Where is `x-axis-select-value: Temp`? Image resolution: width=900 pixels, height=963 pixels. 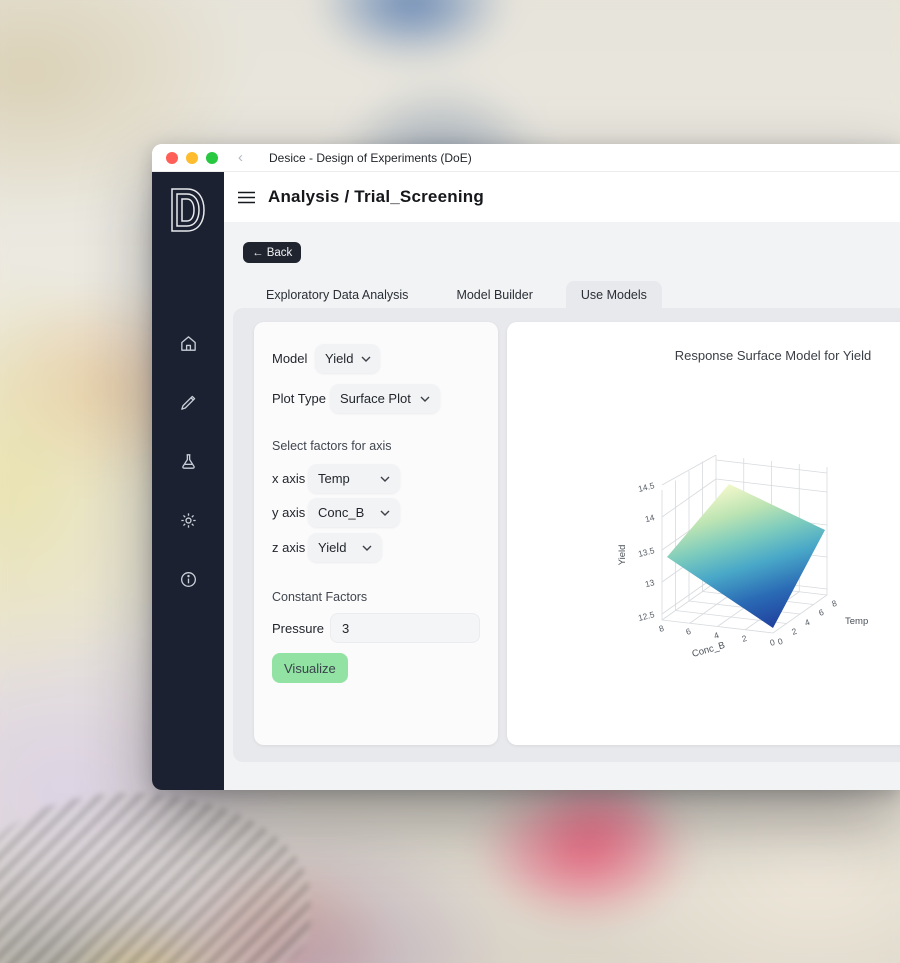
x-axis-select-value: Temp is located at coordinates (334, 478).